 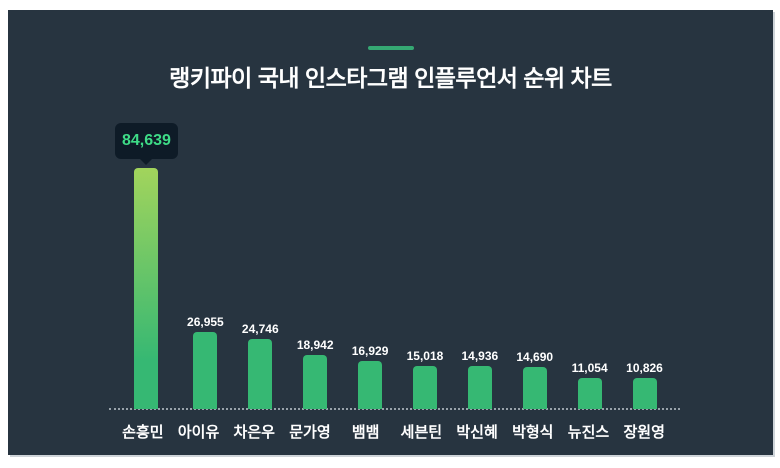 I want to click on x-axis-label: 아이유, so click(x=198, y=432).